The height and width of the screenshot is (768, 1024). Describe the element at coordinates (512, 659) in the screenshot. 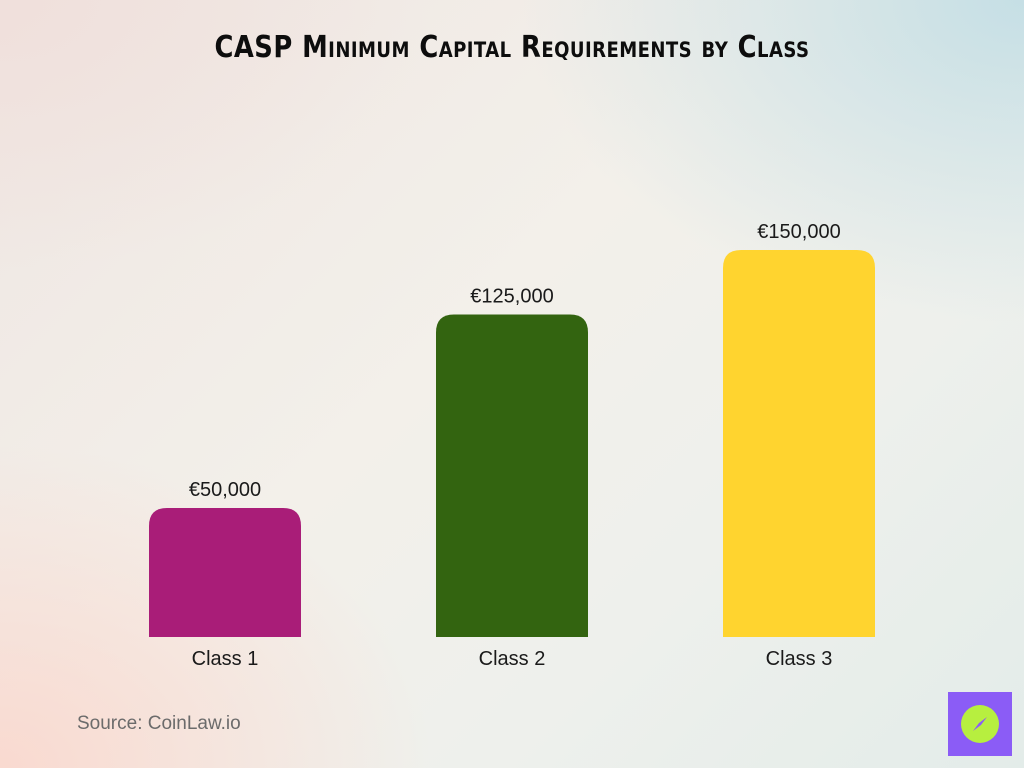

I see `x-tick-label: Class 2` at that location.